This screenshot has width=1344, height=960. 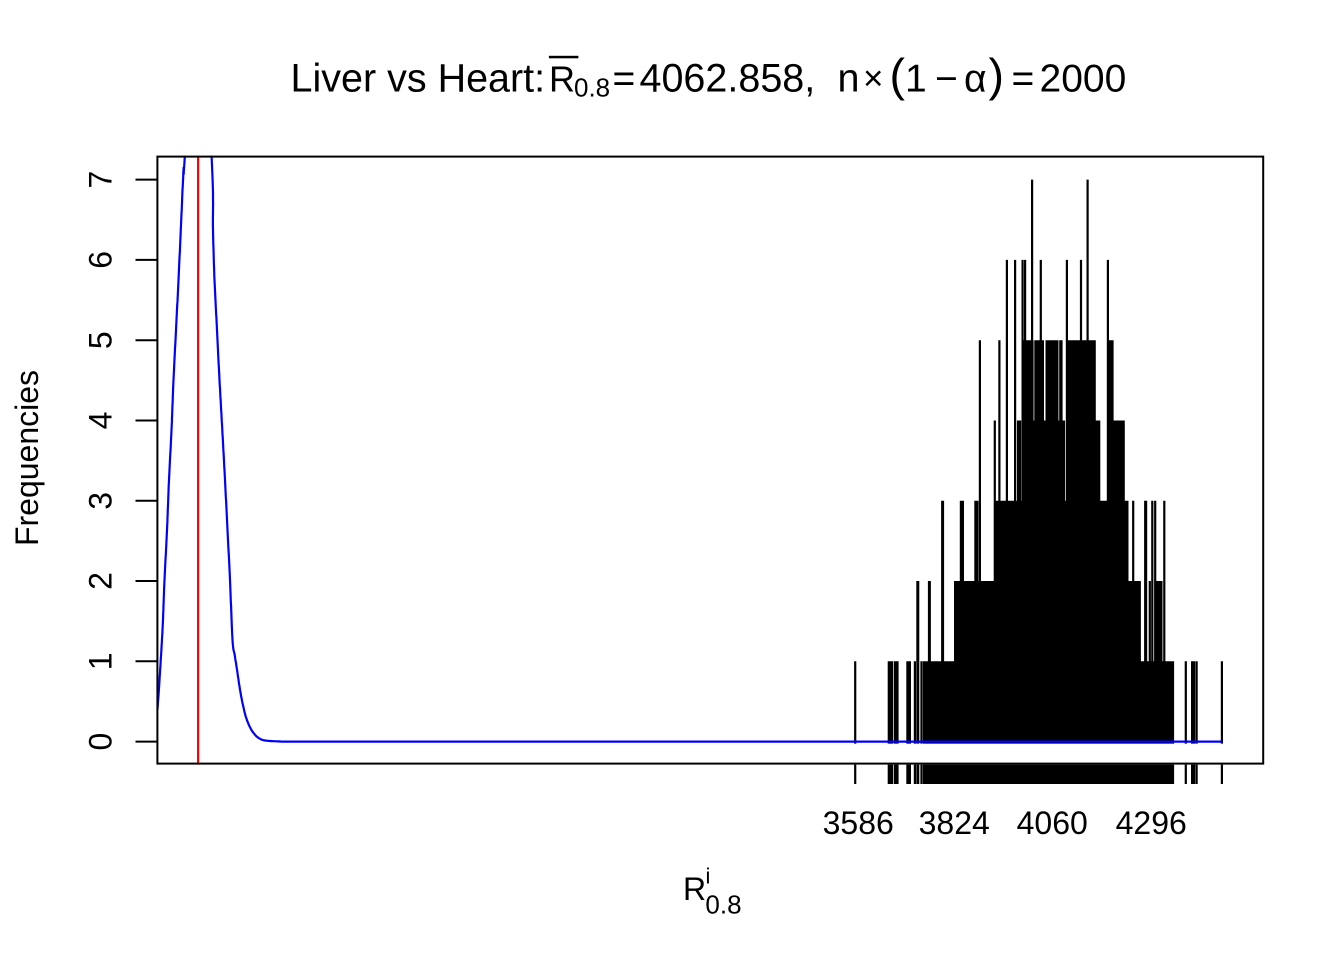 What do you see at coordinates (418, 79) in the screenshot?
I see `svg-text: Liver vs Heart:` at bounding box center [418, 79].